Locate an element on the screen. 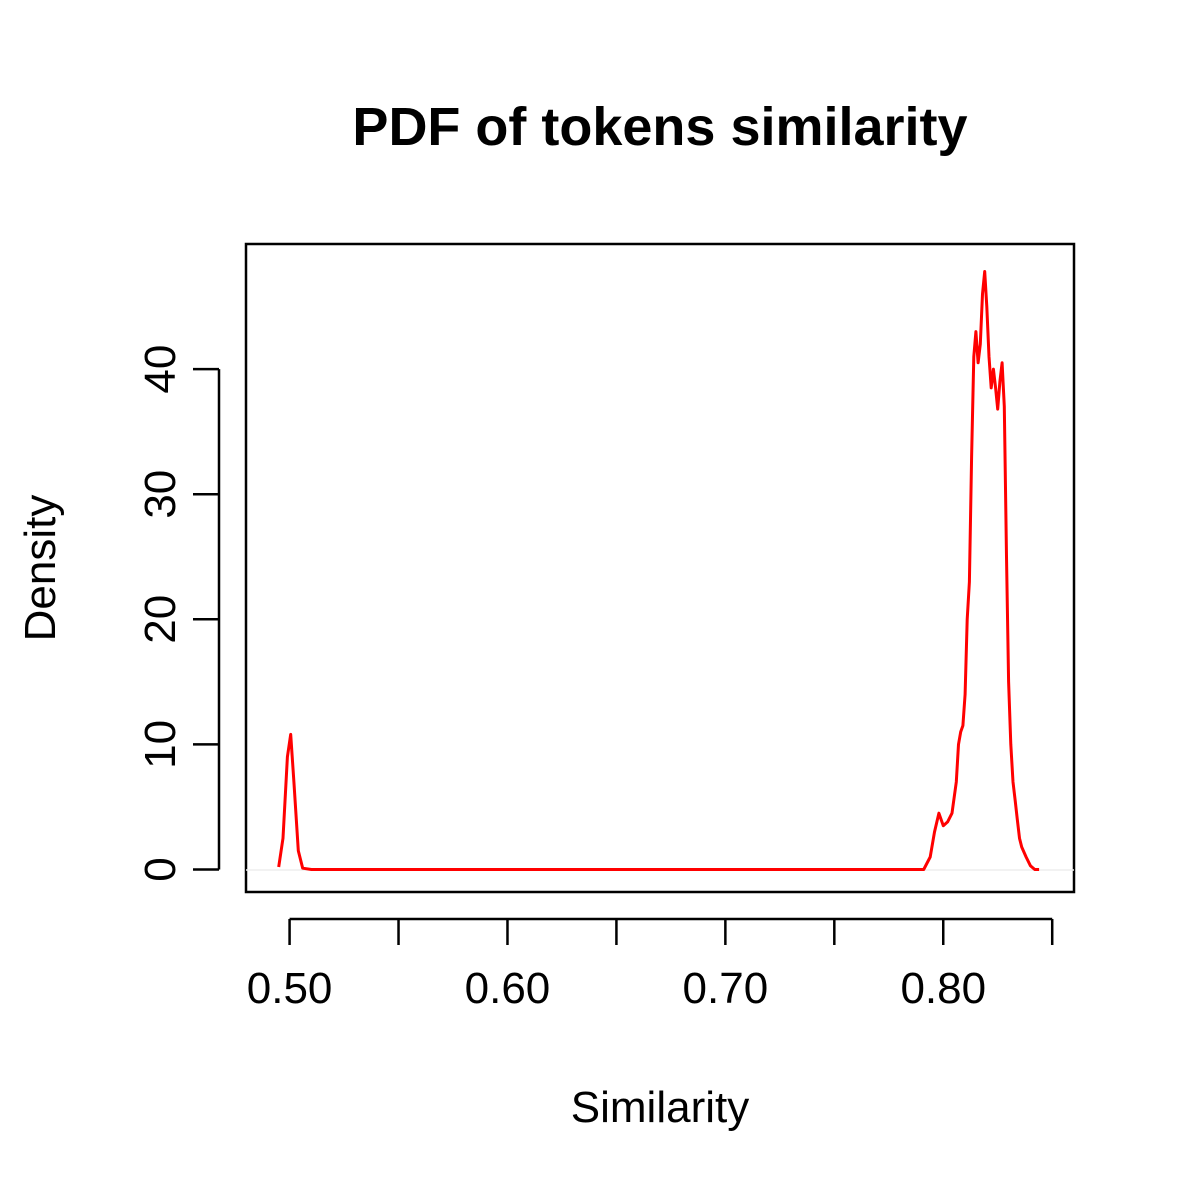 The height and width of the screenshot is (1200, 1200). y-axis: 0 10 20 30 40 is located at coordinates (178, 613).